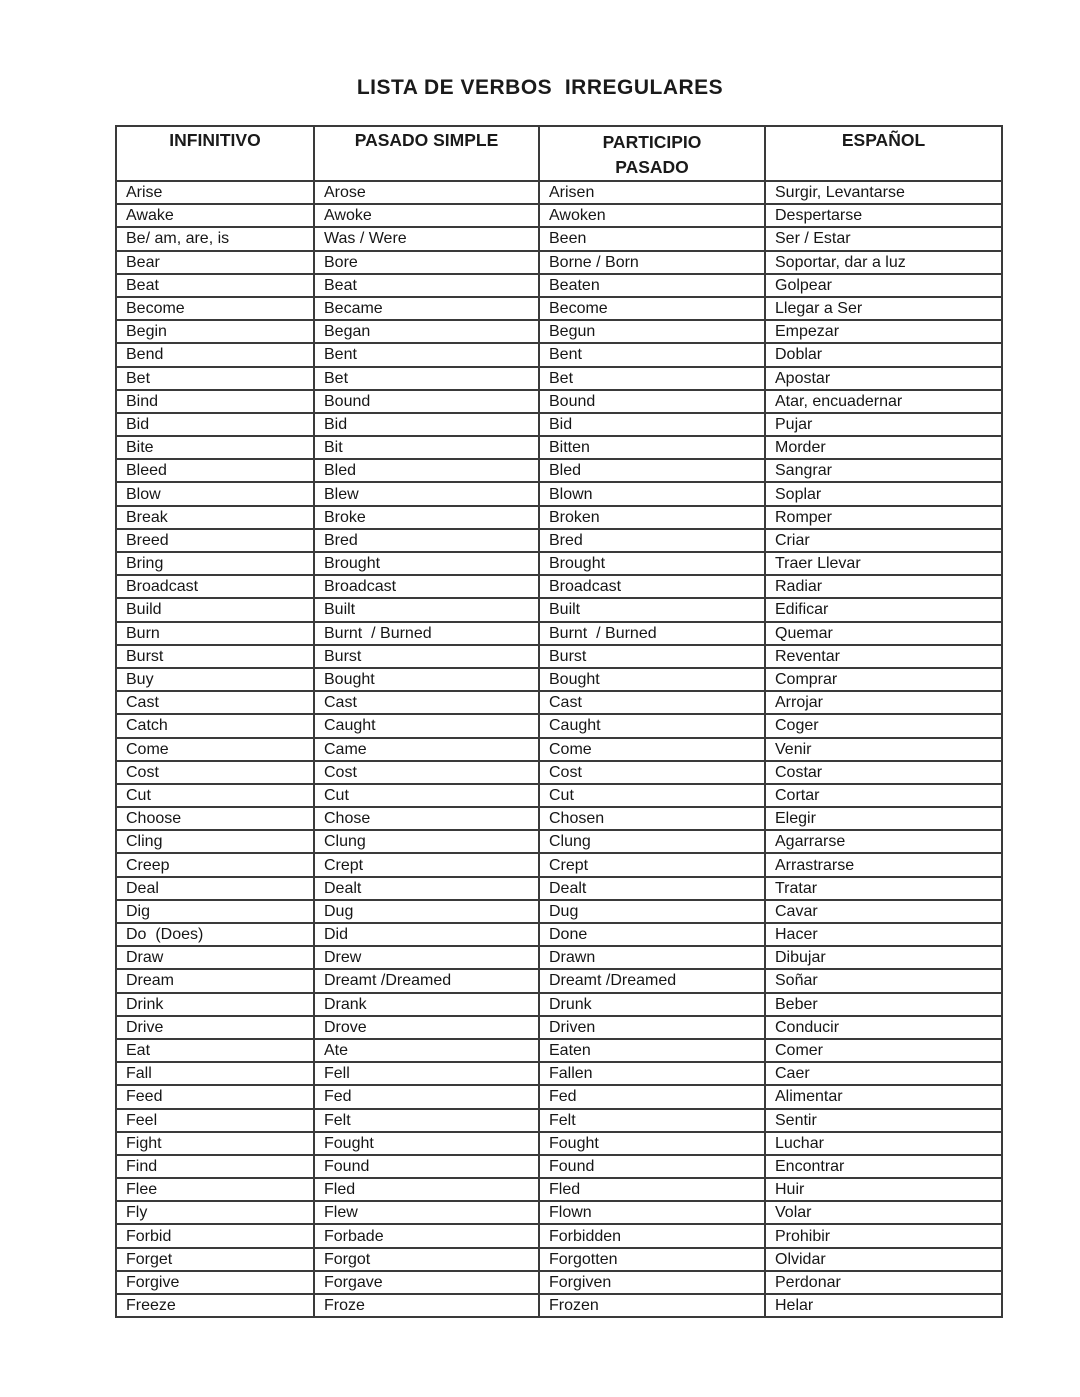 The image size is (1080, 1397). I want to click on table-row: Blow Blew Blown Soplar, so click(559, 494).